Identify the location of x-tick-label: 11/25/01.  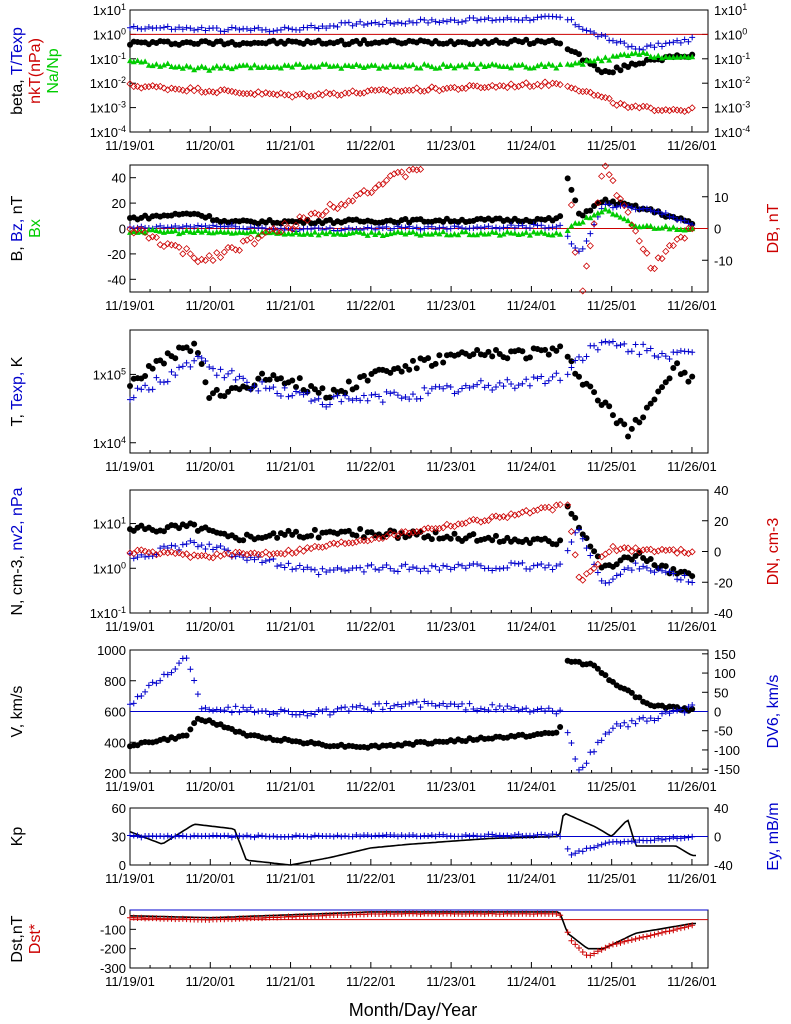
(612, 466).